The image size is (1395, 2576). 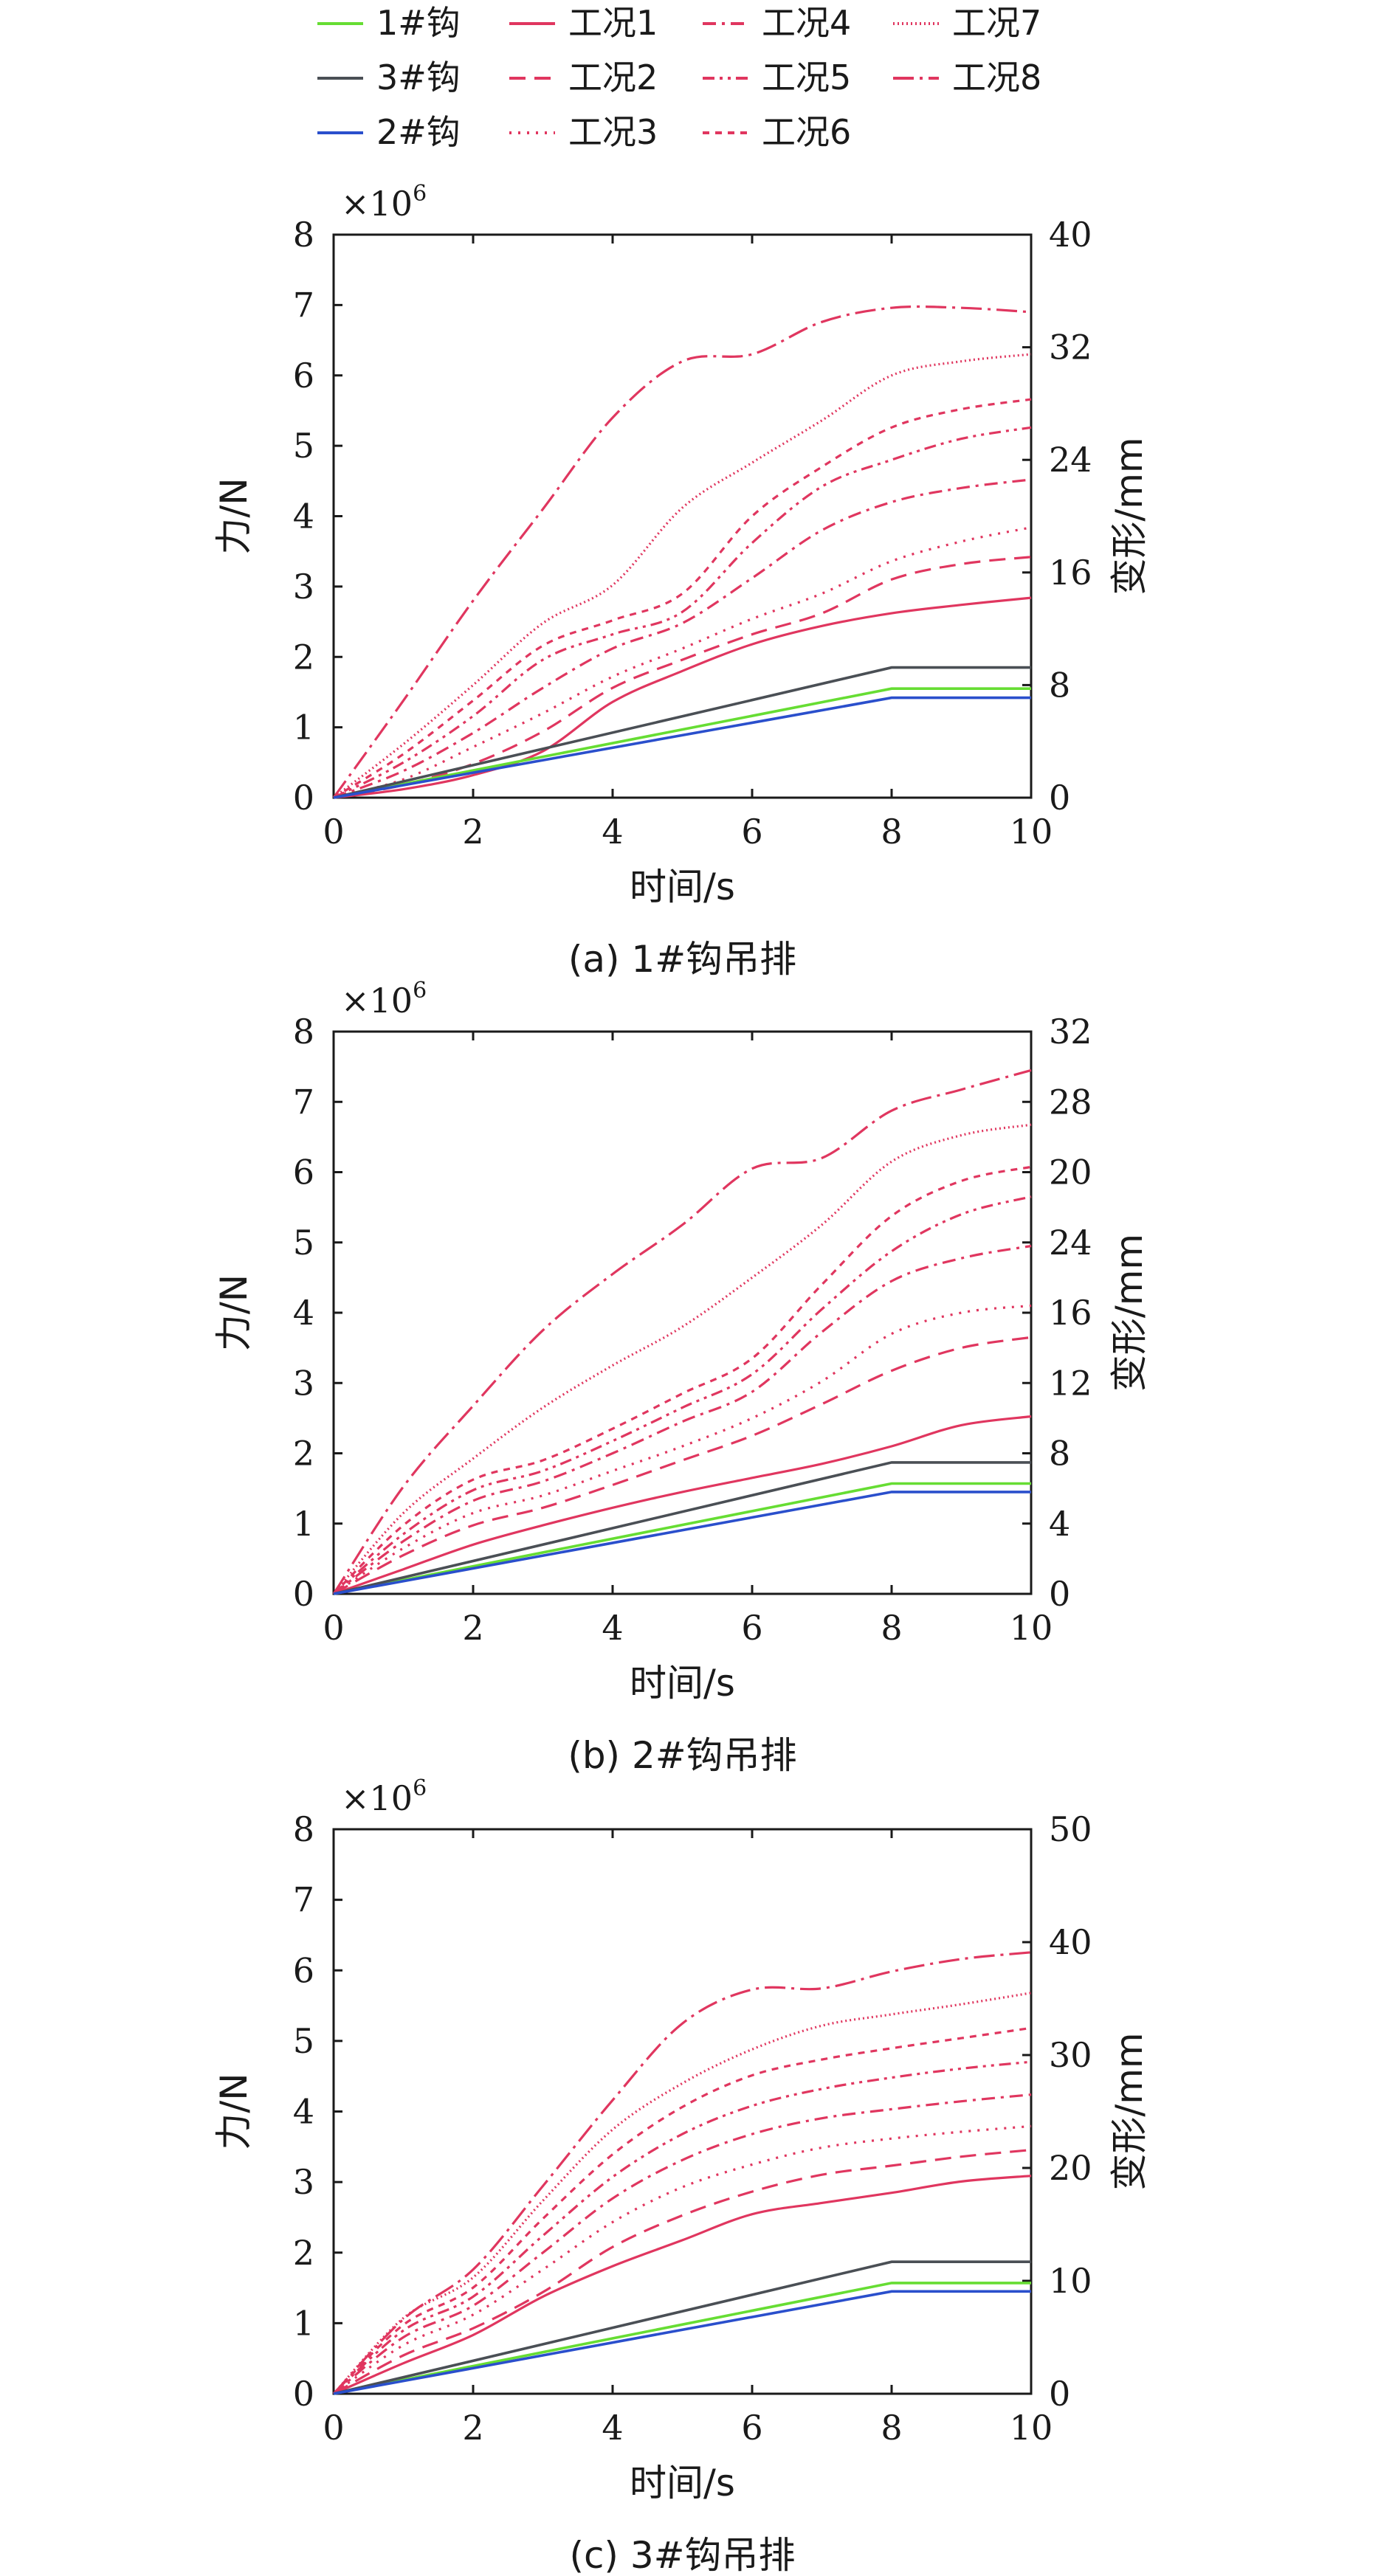 What do you see at coordinates (1070, 1172) in the screenshot?
I see `y-right-tick-label: 20` at bounding box center [1070, 1172].